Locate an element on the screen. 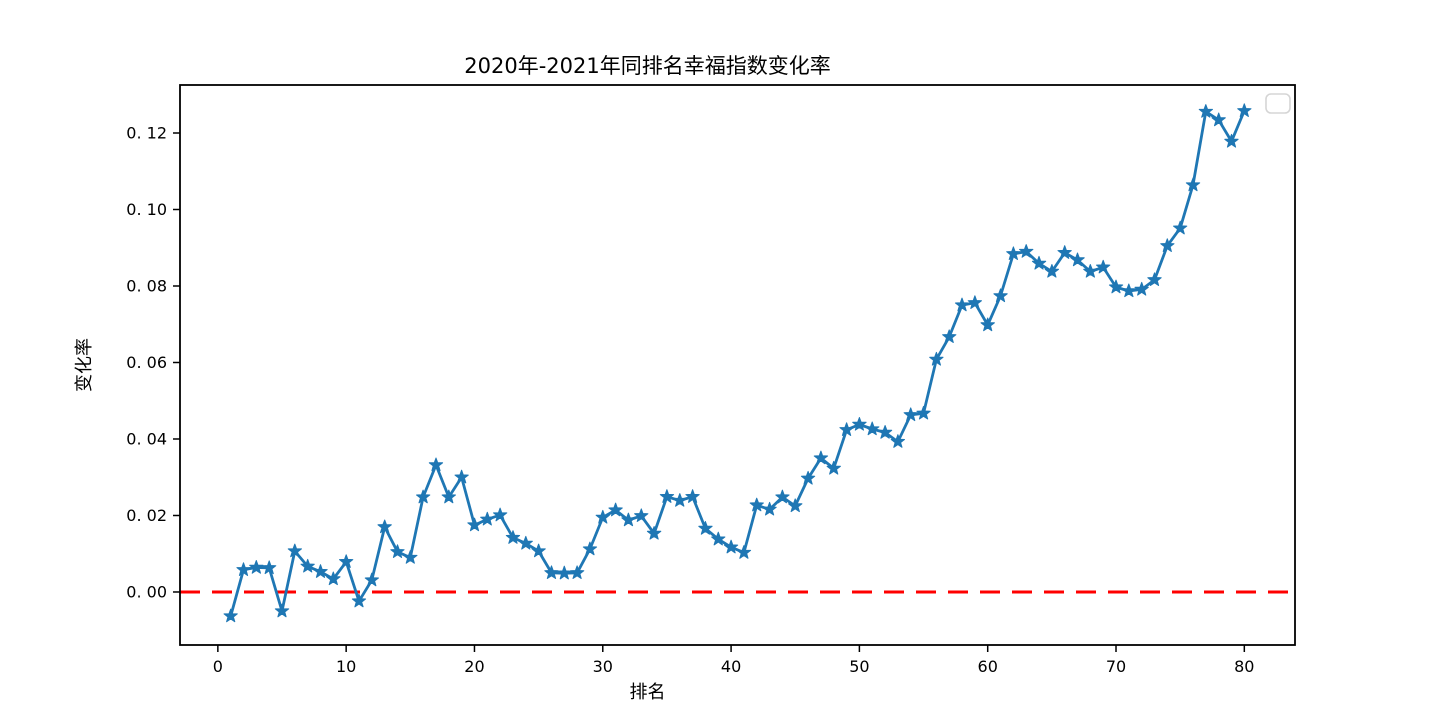 The height and width of the screenshot is (720, 1441). y-tick-label: 0. 02 is located at coordinates (146, 515).